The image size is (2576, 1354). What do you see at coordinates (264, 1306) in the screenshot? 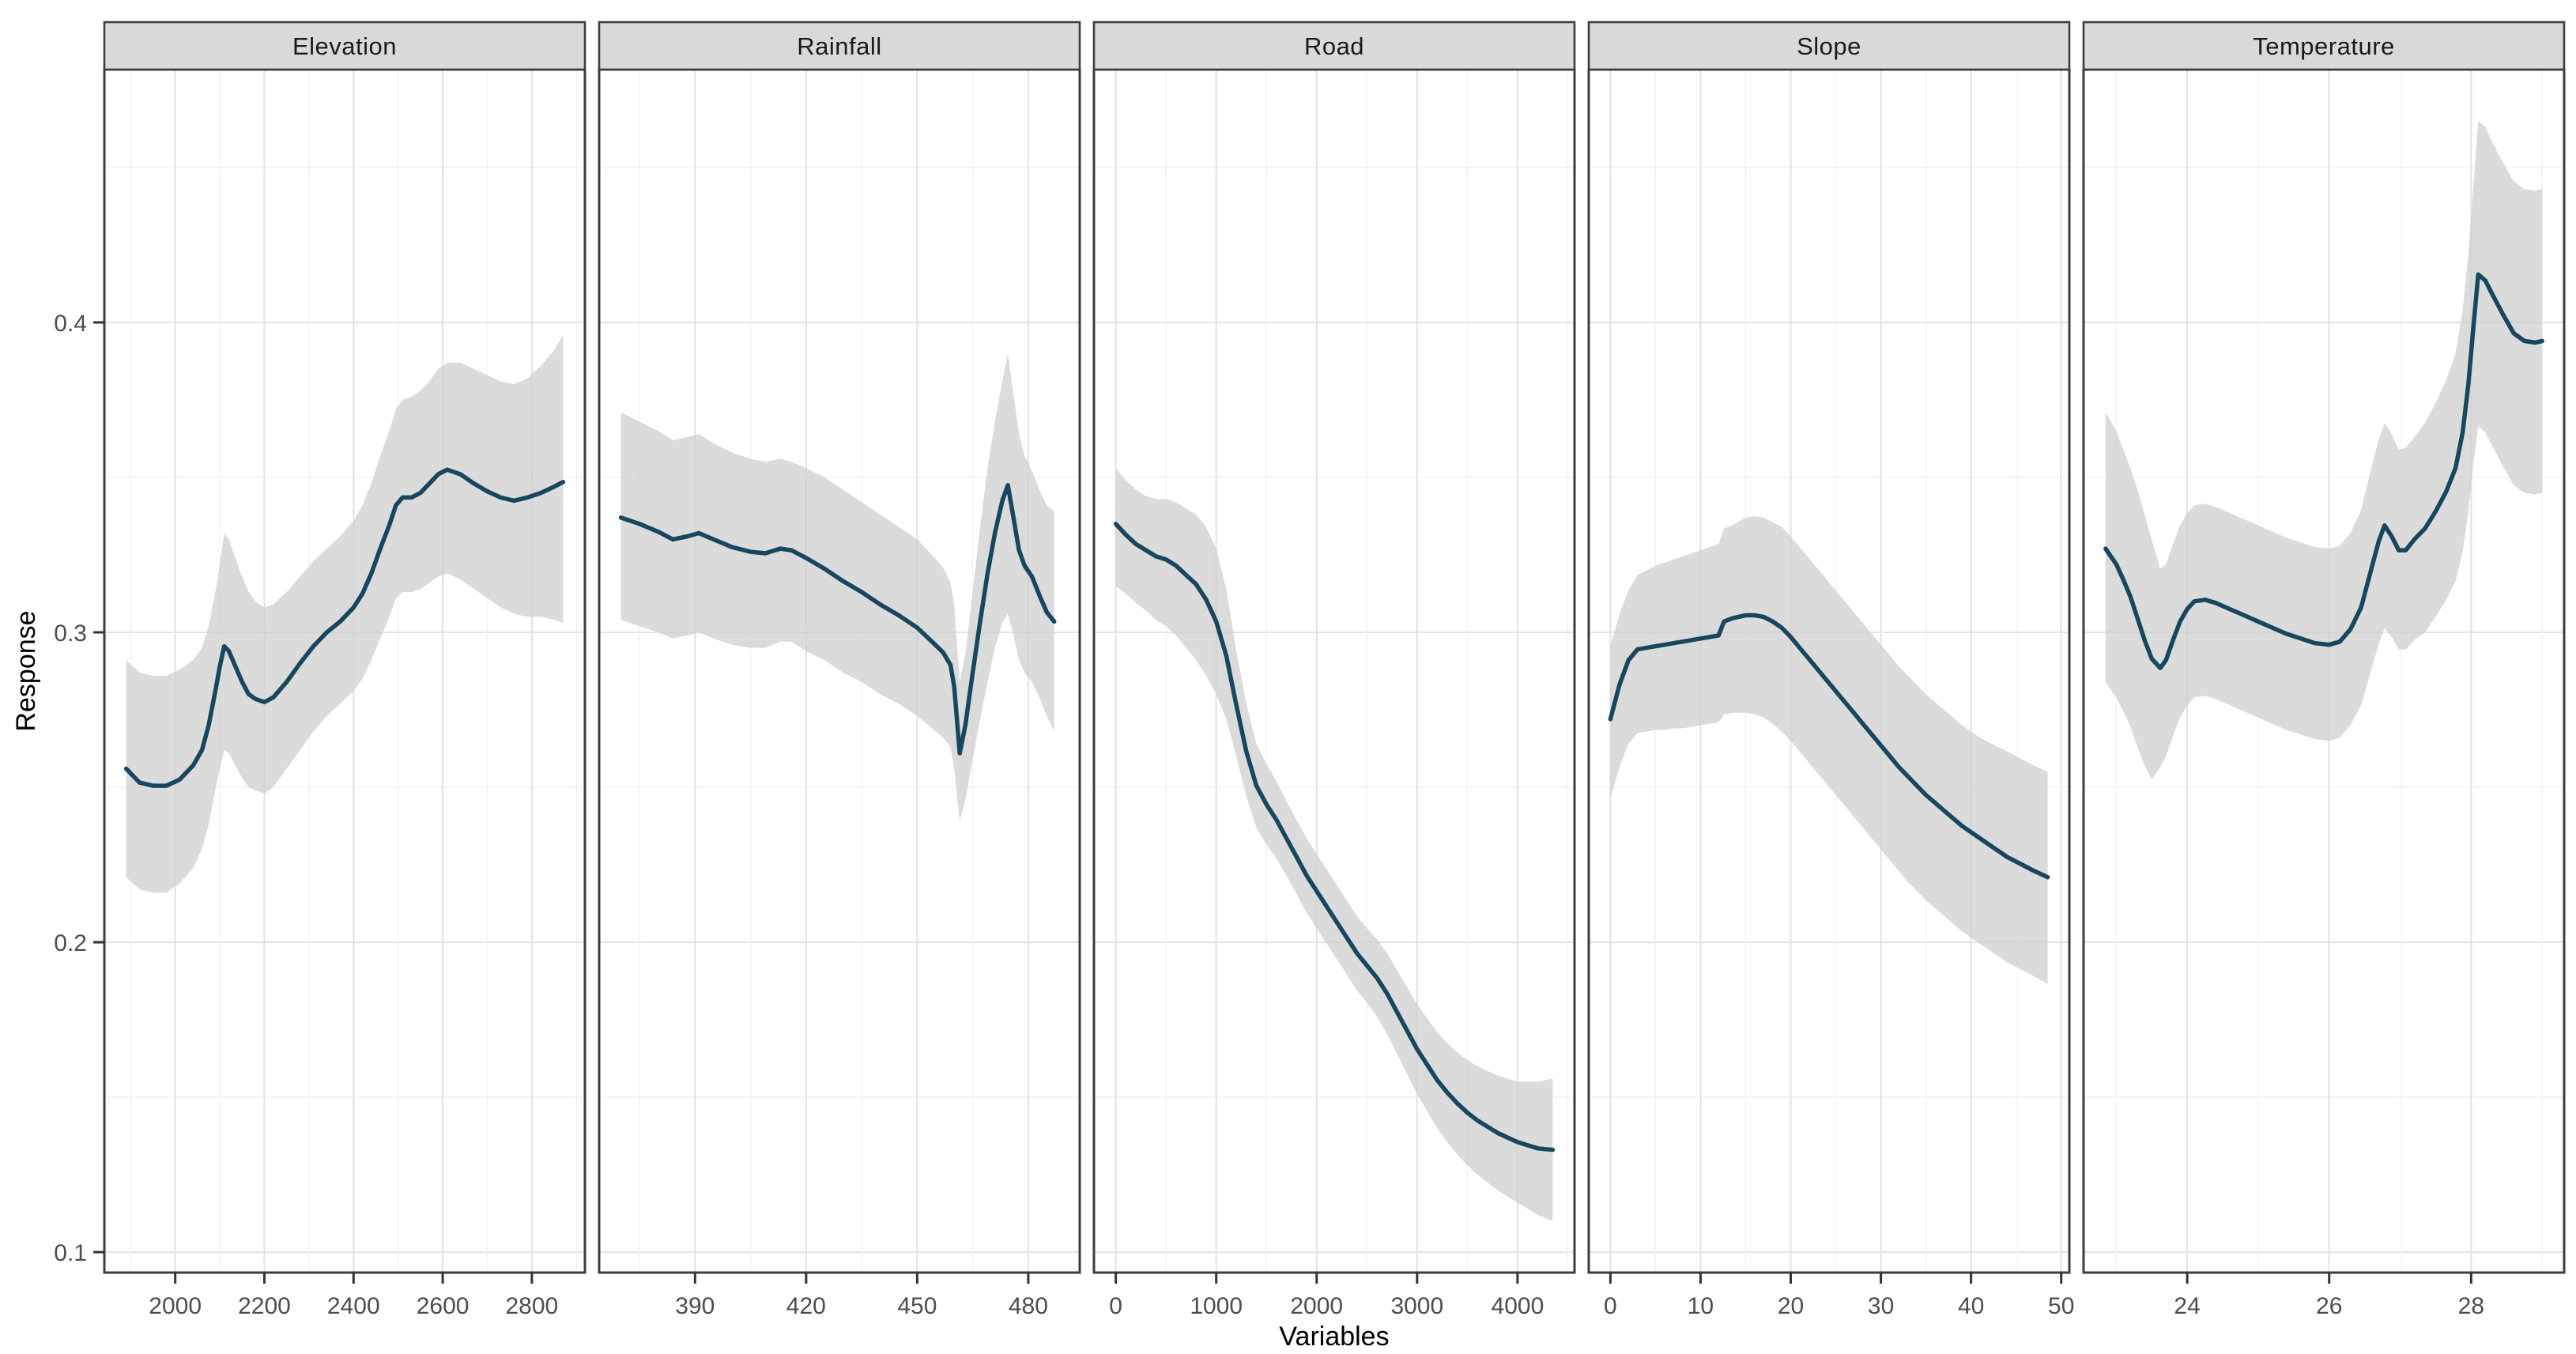
I see `x-tick-label: 2200` at bounding box center [264, 1306].